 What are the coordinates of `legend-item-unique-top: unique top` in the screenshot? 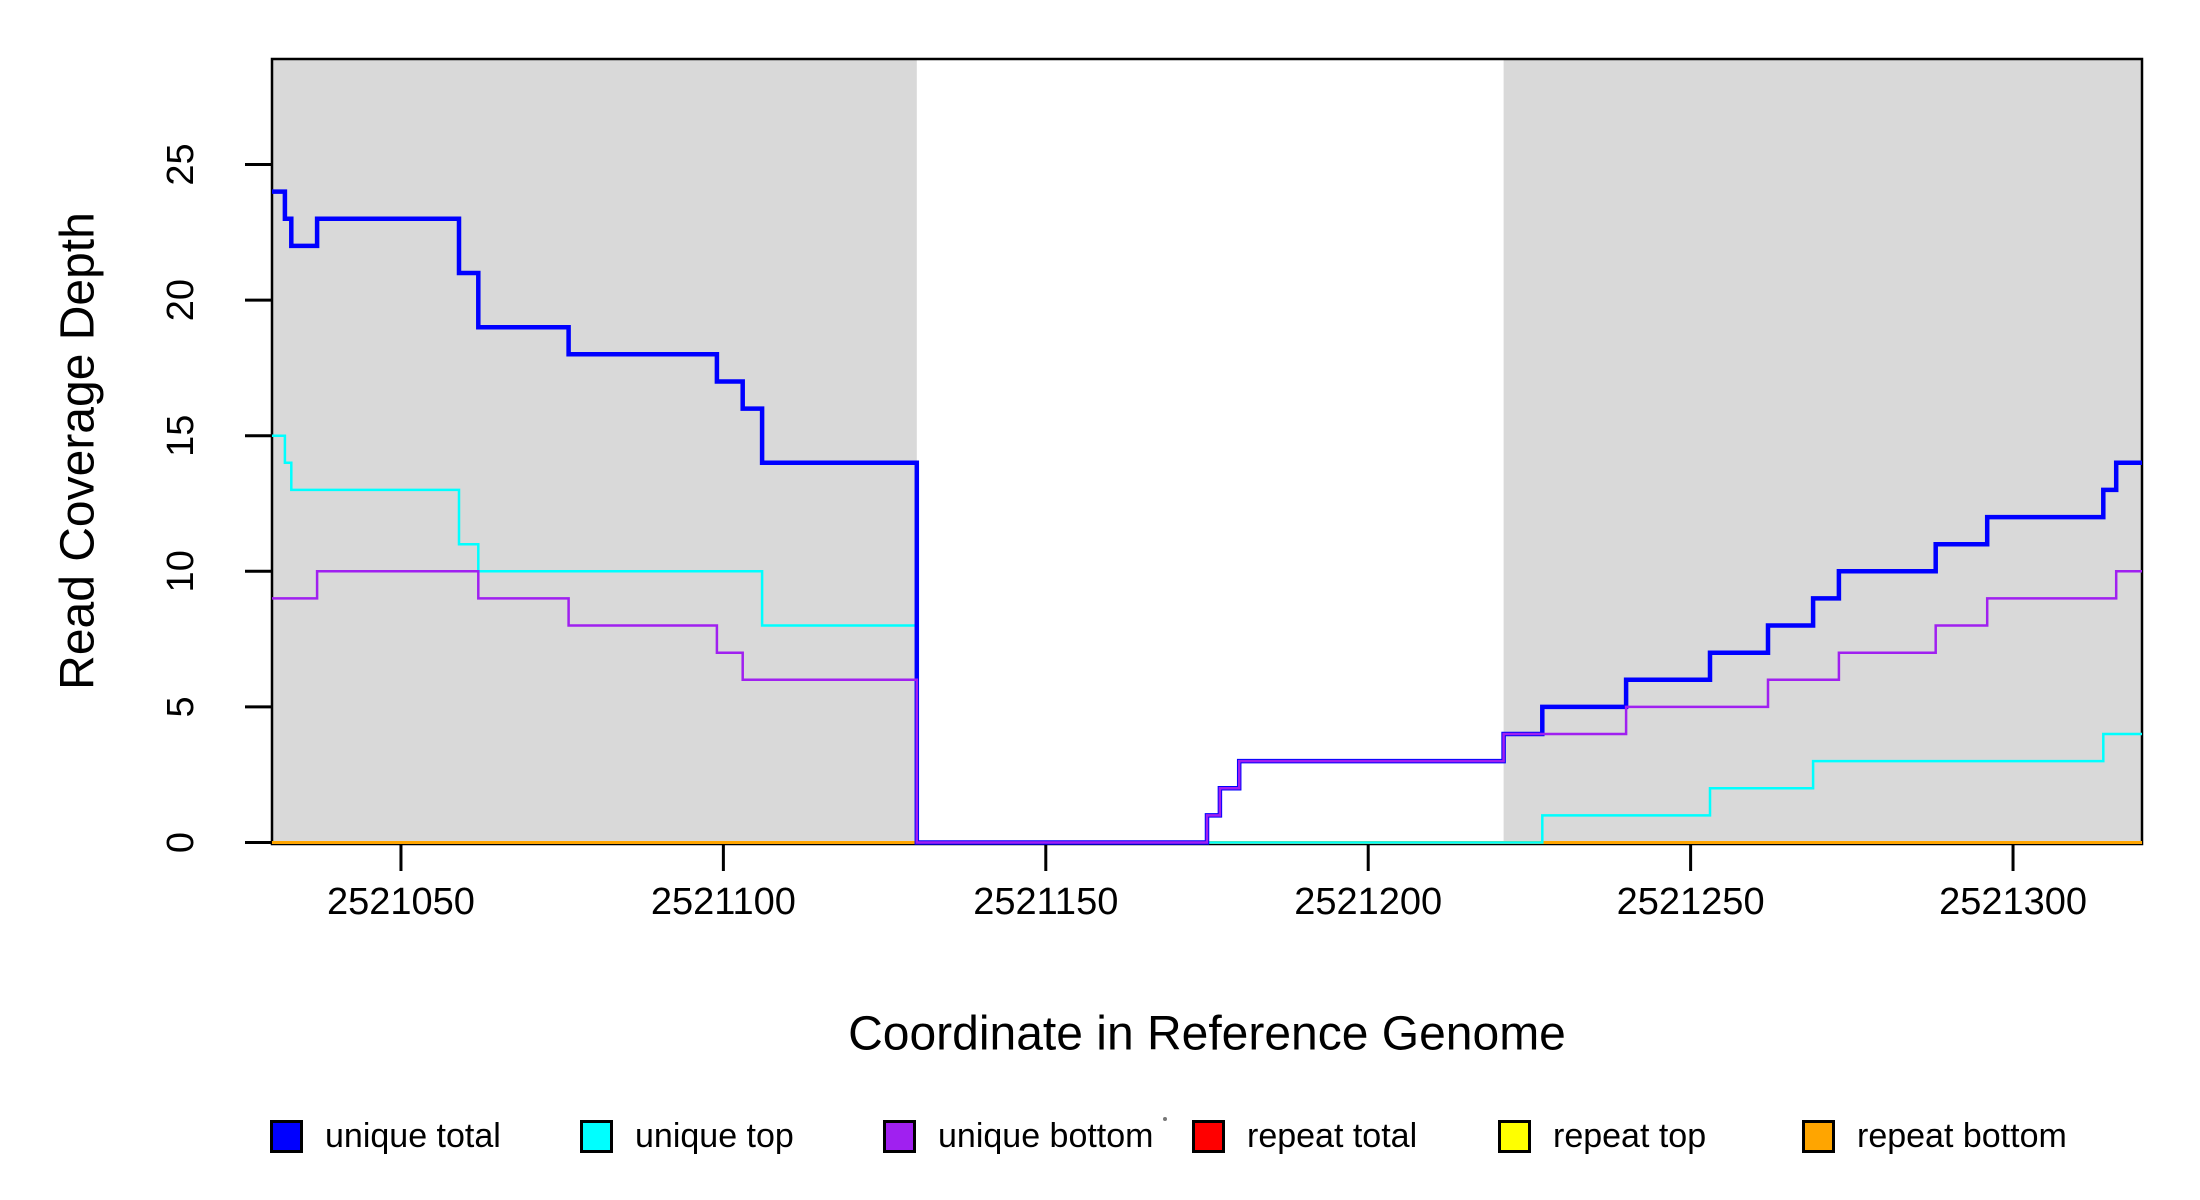 It's located at (687, 1136).